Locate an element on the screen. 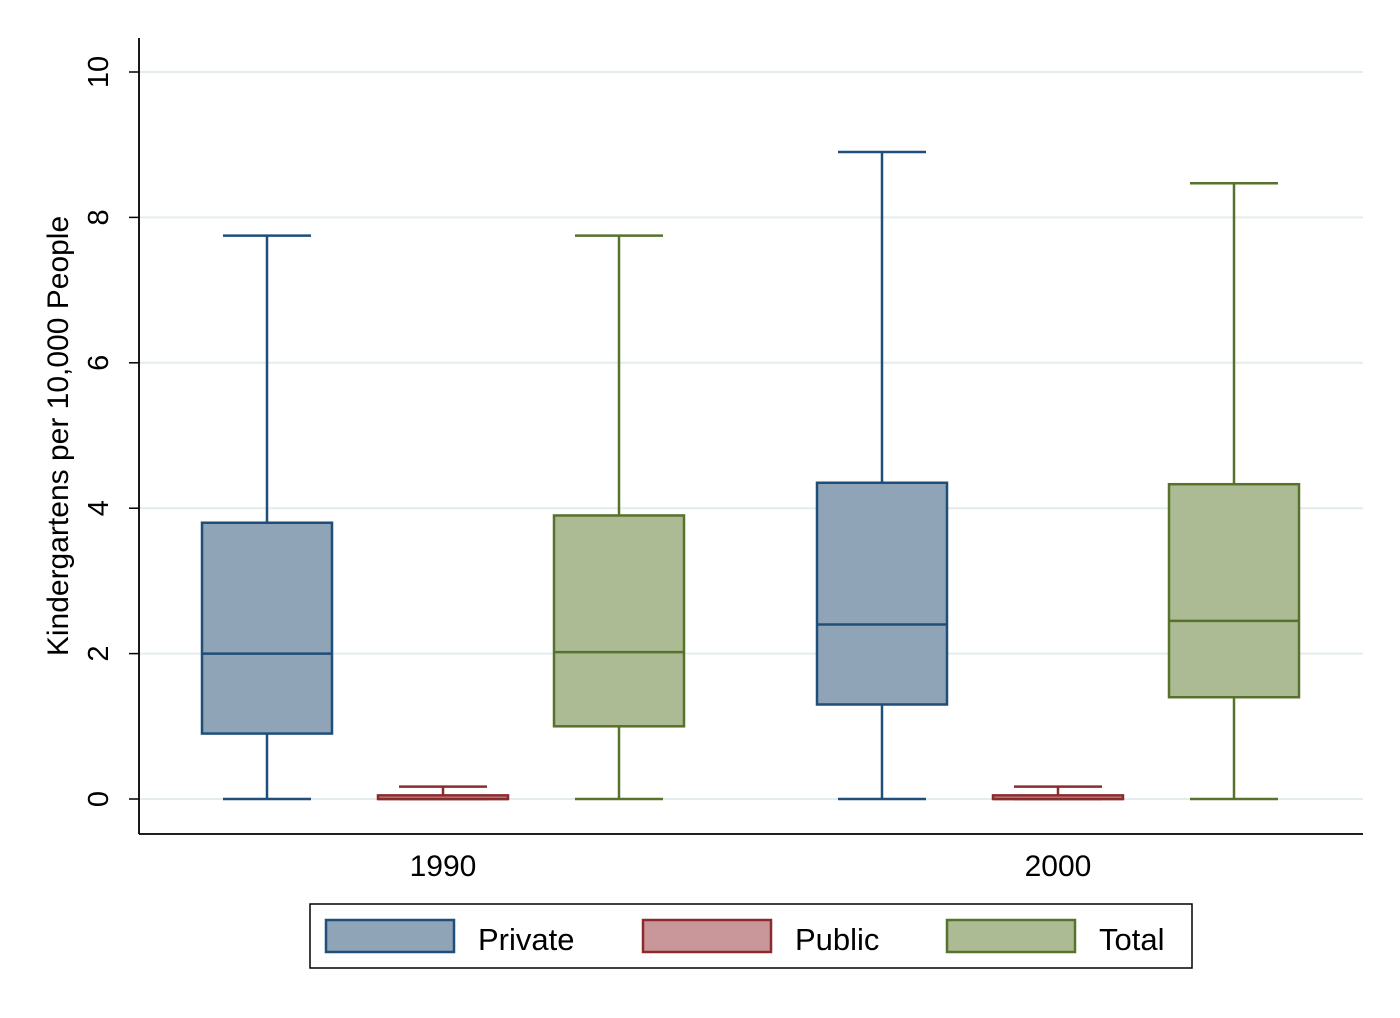 This screenshot has height=1018, width=1400. y-tick-label: 8 is located at coordinates (99, 217).